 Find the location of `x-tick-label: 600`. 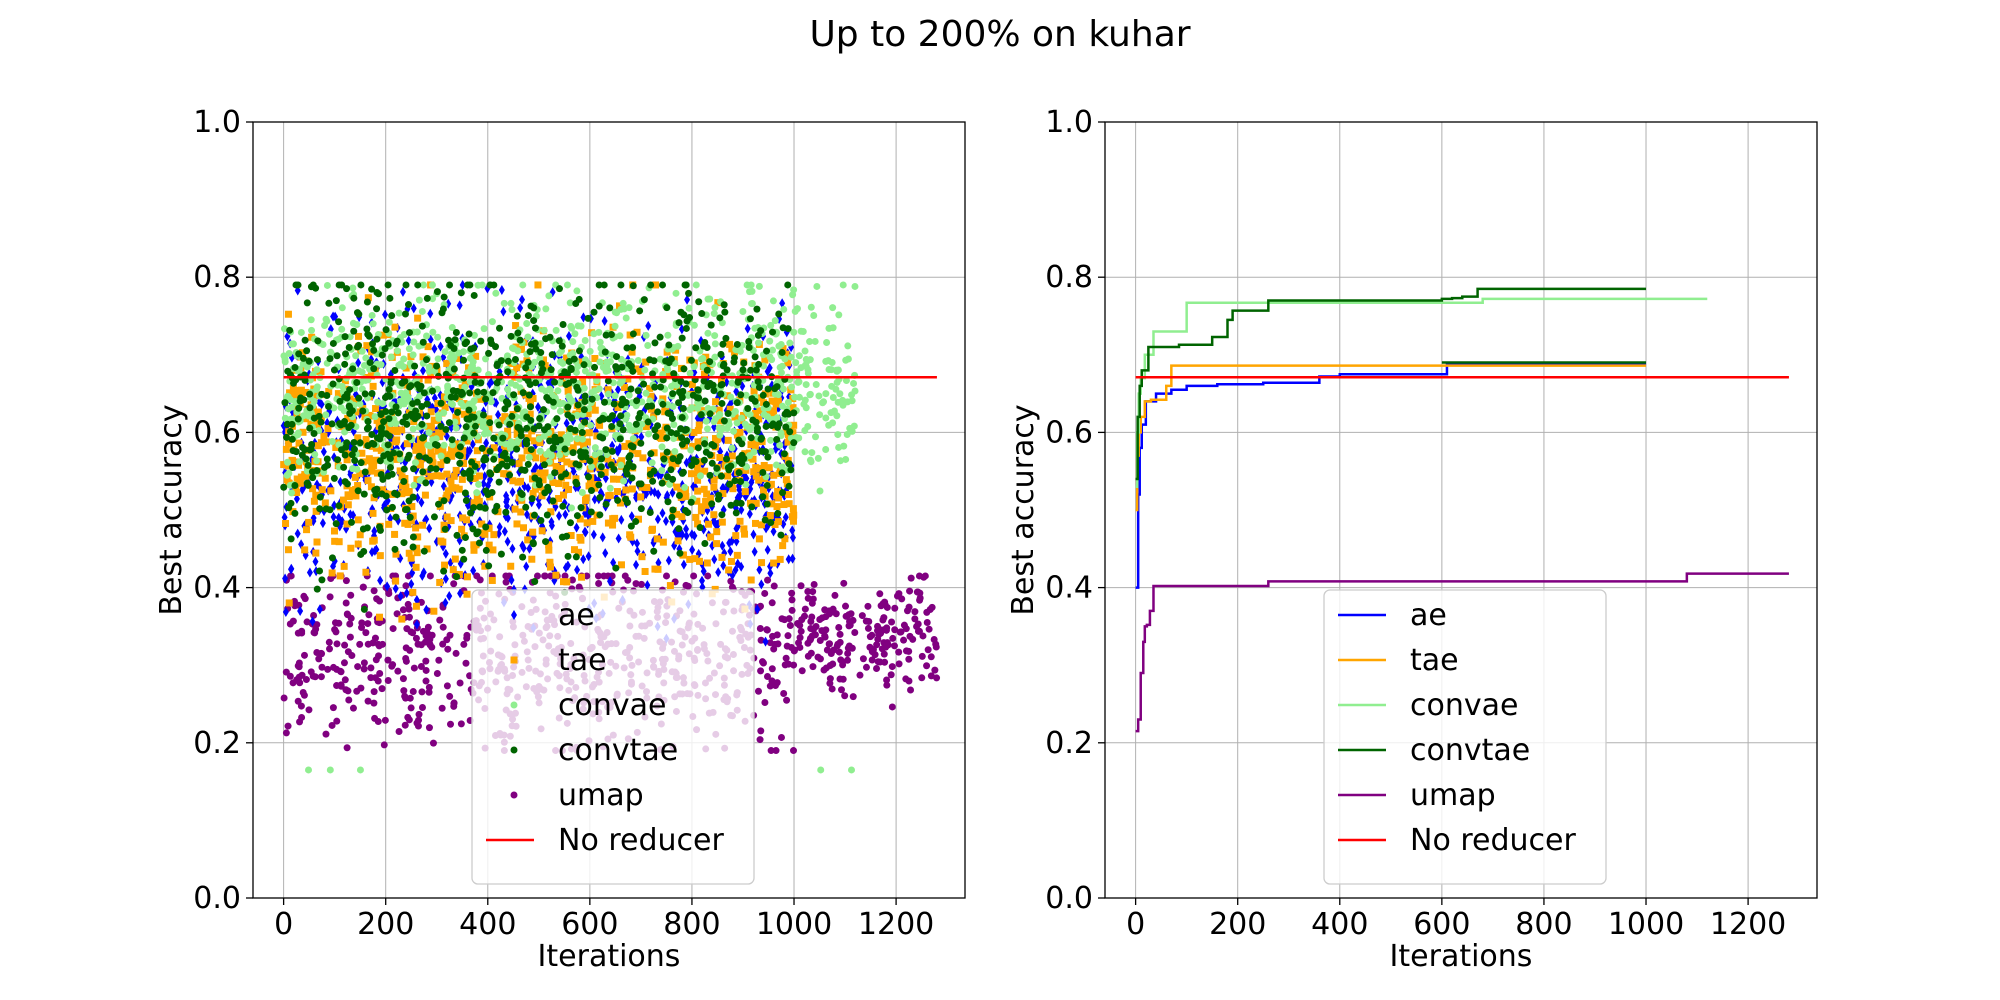

x-tick-label: 600 is located at coordinates (1441, 924).